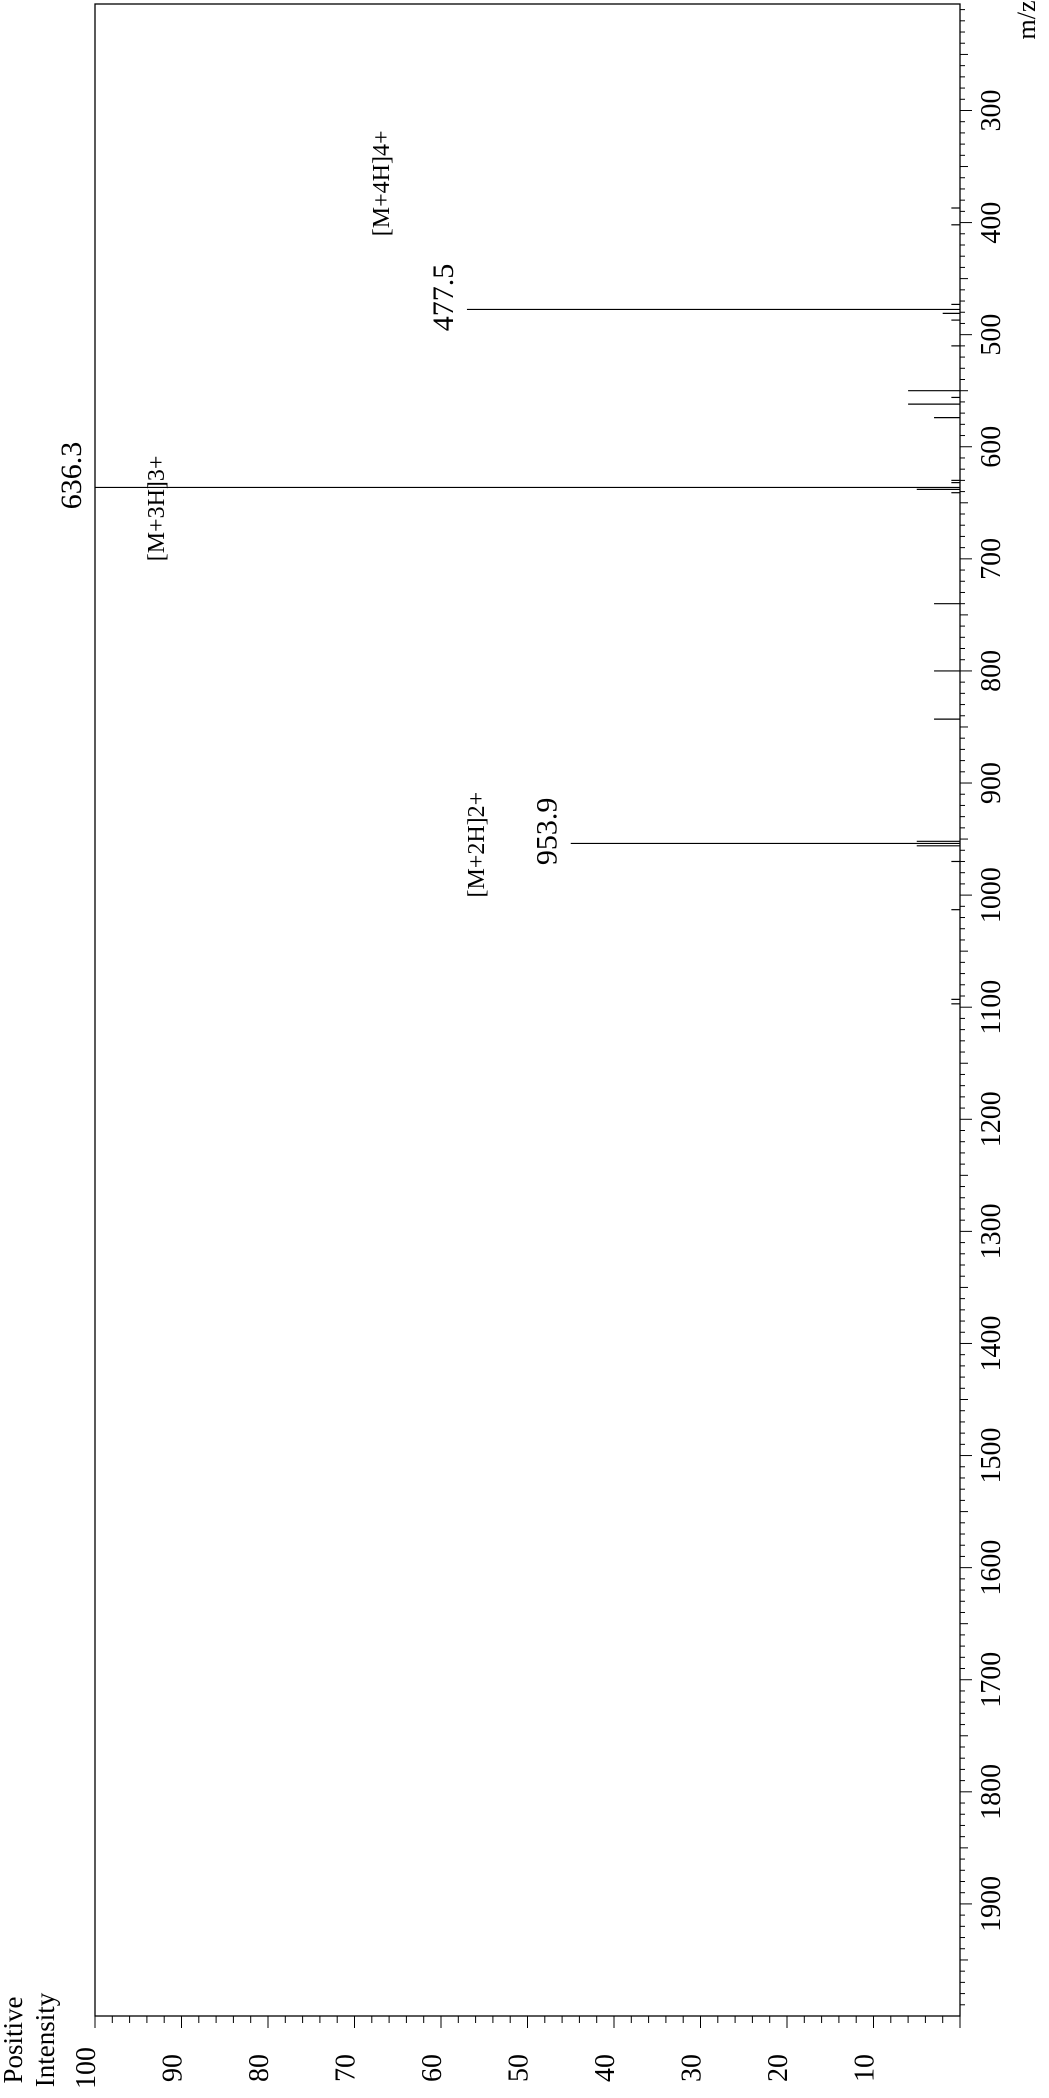  Describe the element at coordinates (778, 2068) in the screenshot. I see `y-tick-label-20: 20` at that location.